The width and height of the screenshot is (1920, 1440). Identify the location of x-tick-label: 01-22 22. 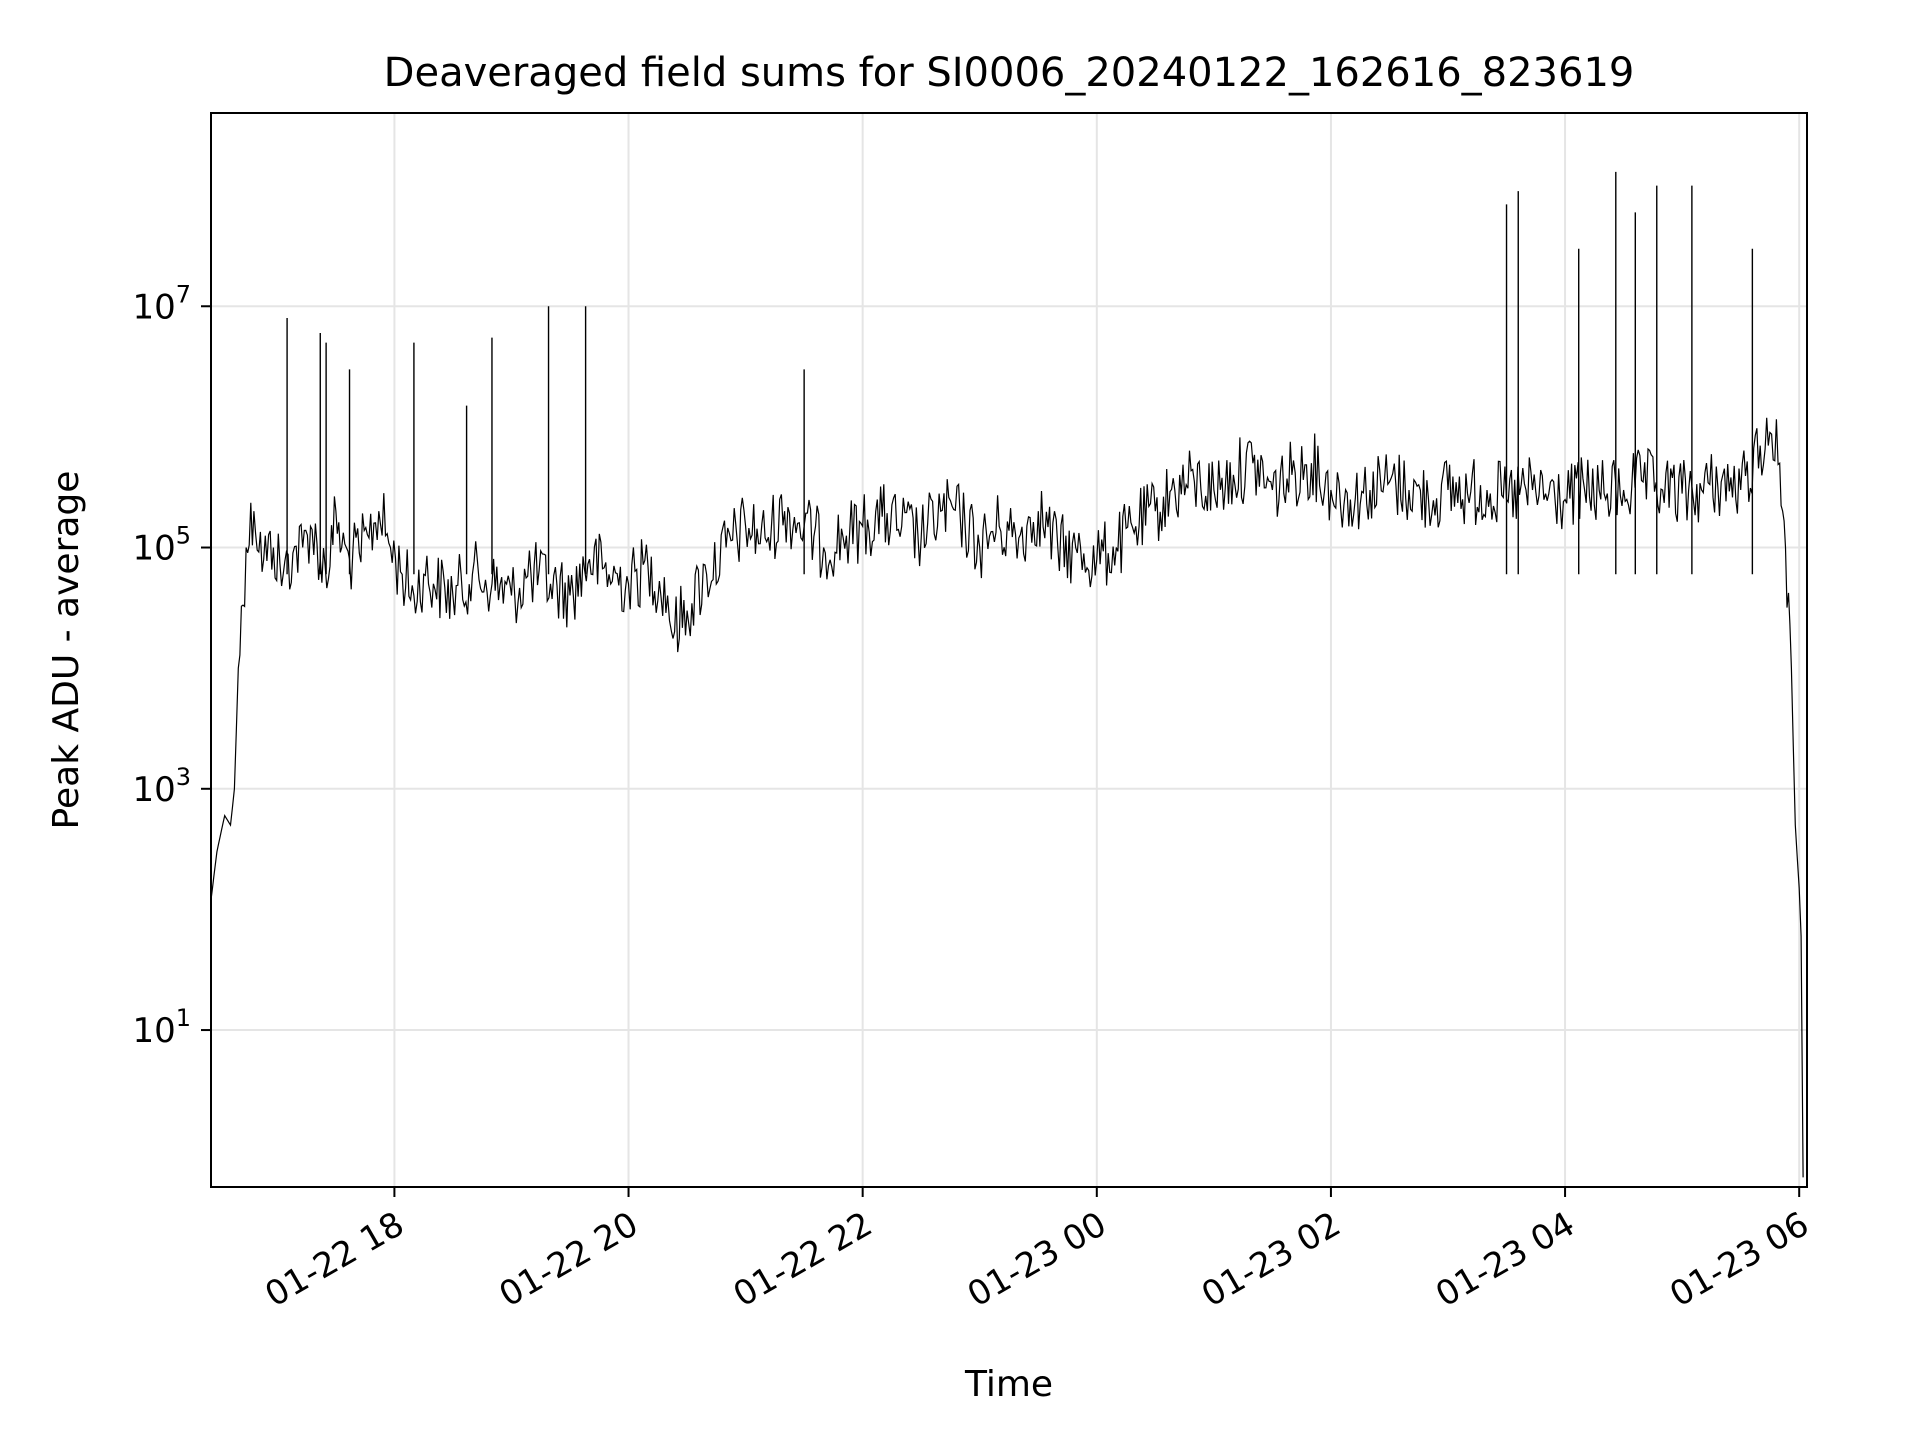
(803, 1259).